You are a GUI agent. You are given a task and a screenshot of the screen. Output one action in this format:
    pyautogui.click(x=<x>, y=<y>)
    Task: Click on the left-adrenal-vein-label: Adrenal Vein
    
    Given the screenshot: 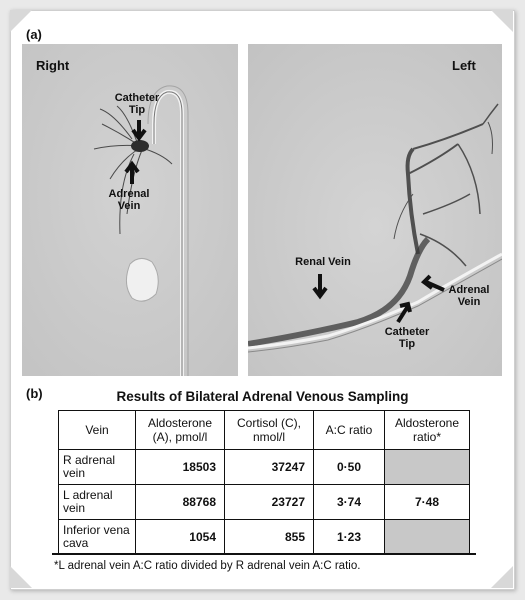 What is the action you would take?
    pyautogui.click(x=469, y=296)
    